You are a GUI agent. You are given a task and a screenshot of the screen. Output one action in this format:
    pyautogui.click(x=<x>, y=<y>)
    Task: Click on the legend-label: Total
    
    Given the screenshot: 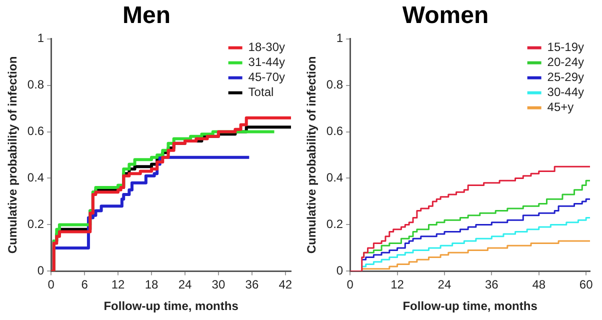 What is the action you would take?
    pyautogui.click(x=261, y=92)
    